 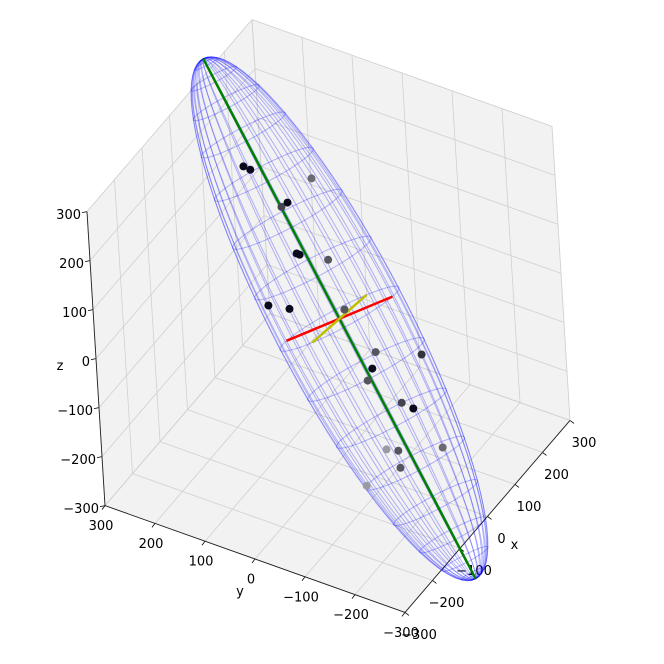 I want to click on x-axis-label: x, so click(x=515, y=545).